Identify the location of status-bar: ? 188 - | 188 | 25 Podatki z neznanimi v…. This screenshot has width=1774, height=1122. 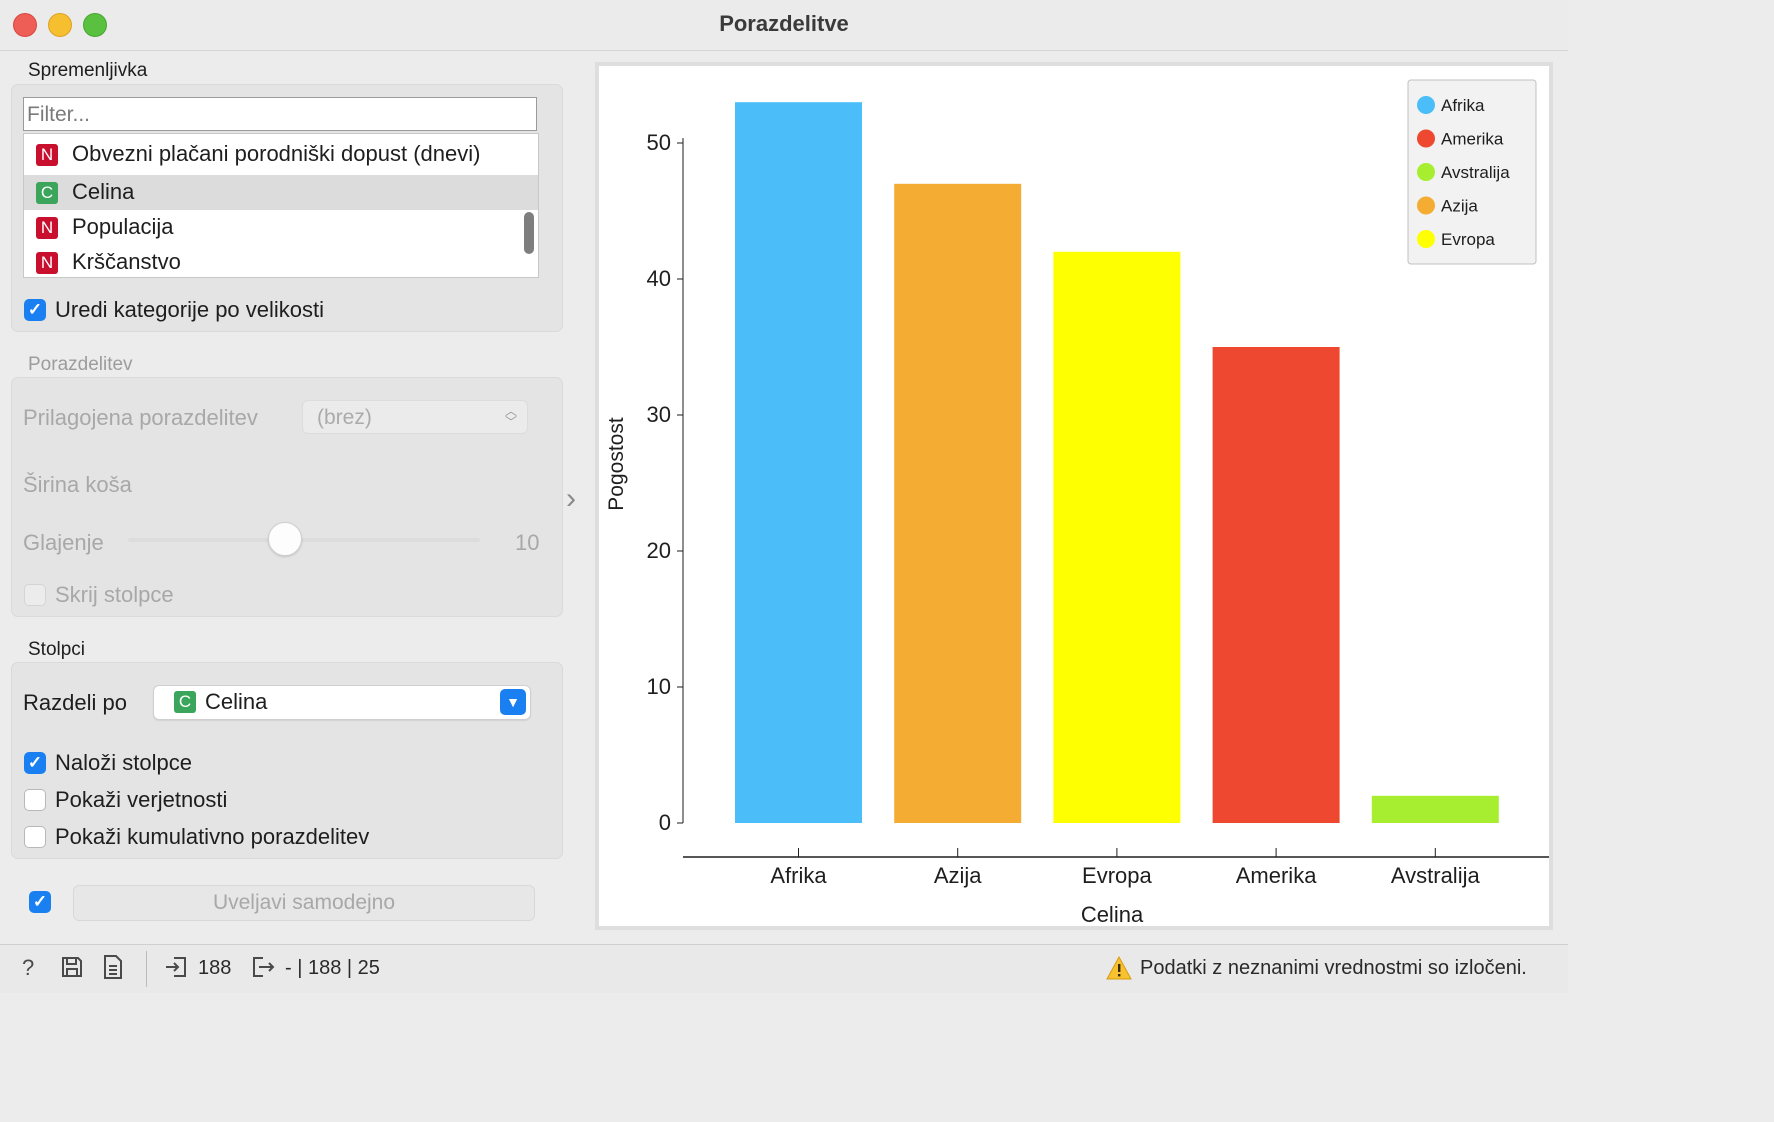
(784, 968).